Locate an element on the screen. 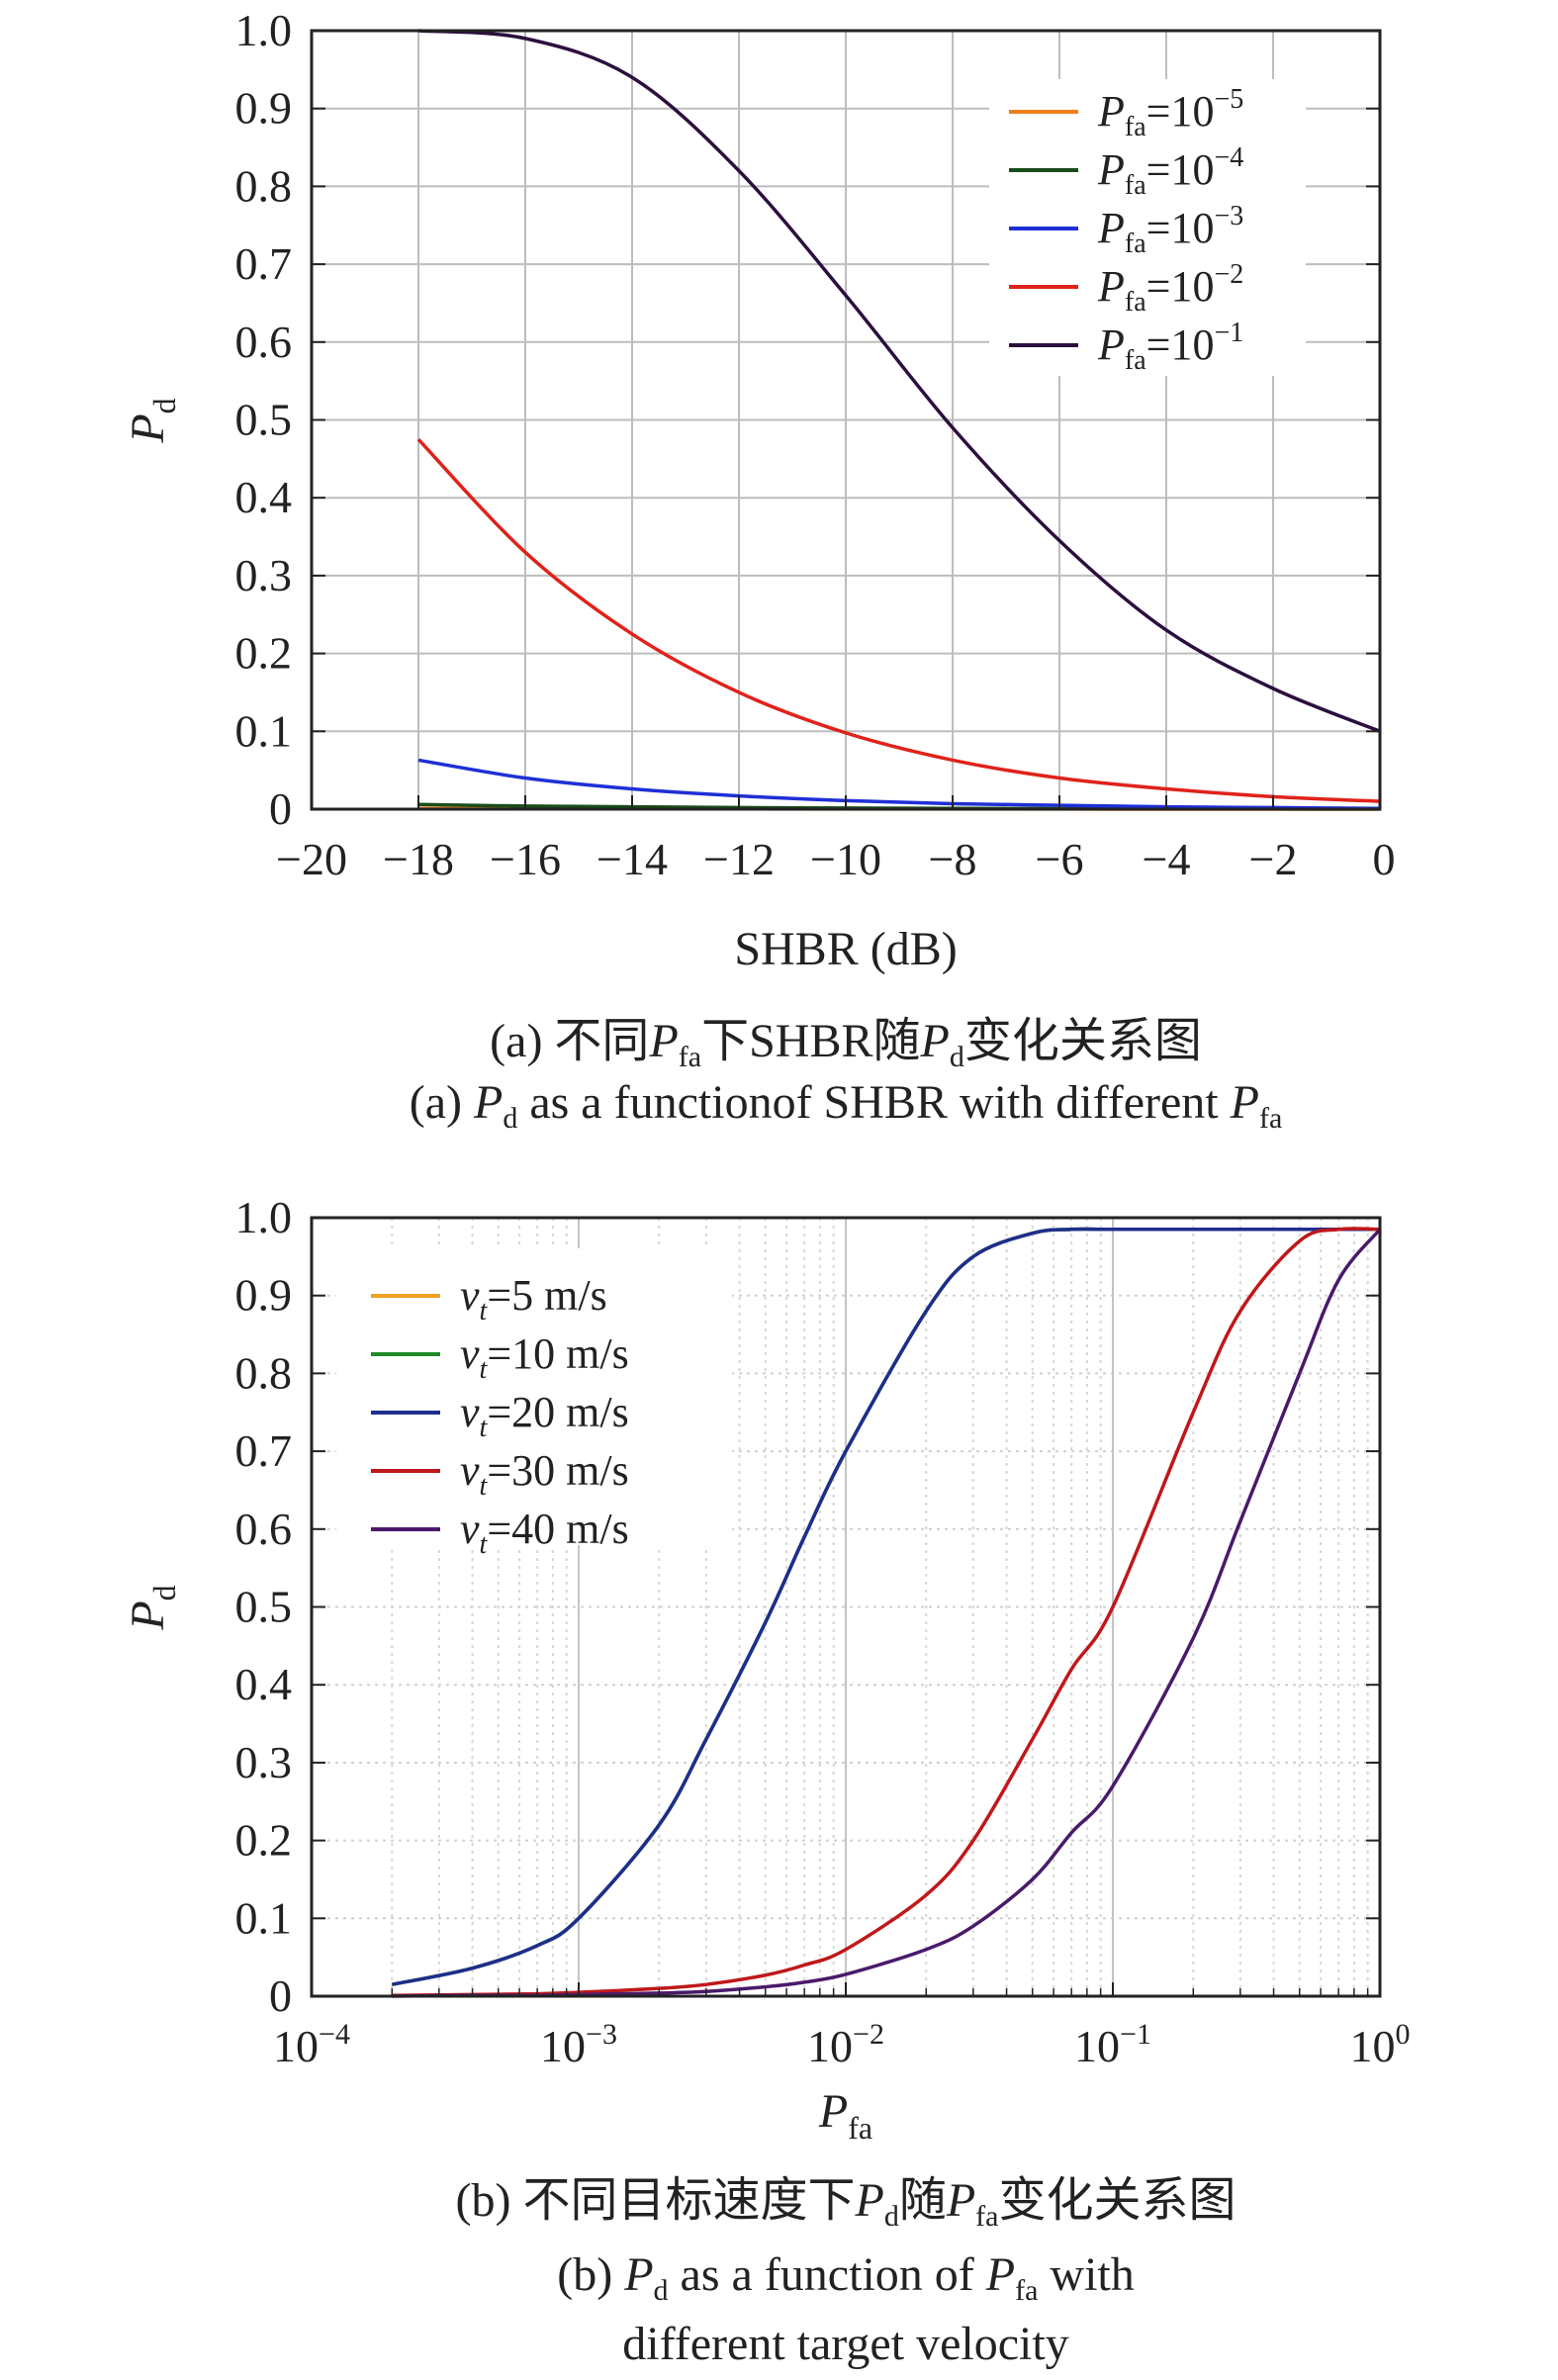 This screenshot has height=2380, width=1558. chart-a-y-tick-label: 0.8 is located at coordinates (264, 185).